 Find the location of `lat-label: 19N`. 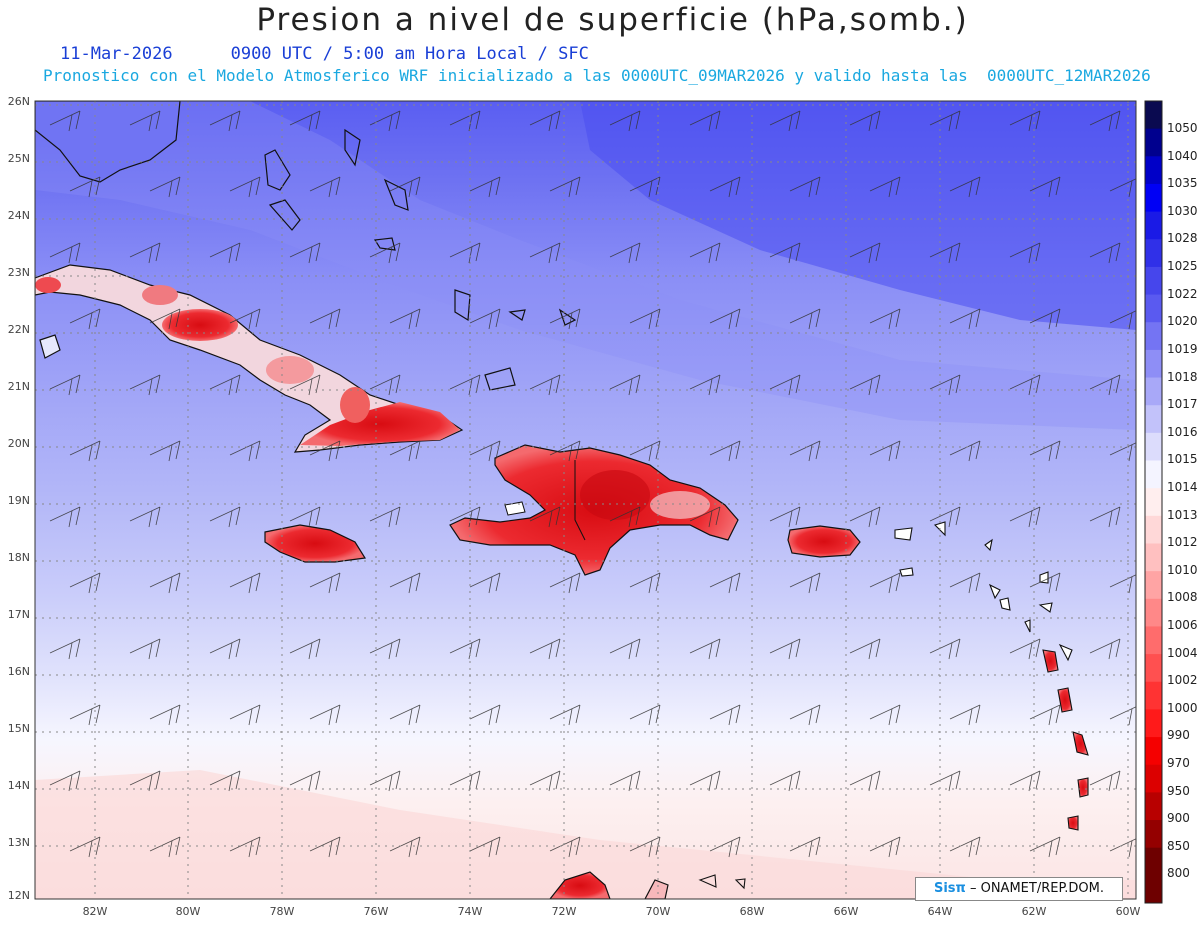

lat-label: 19N is located at coordinates (19, 500).